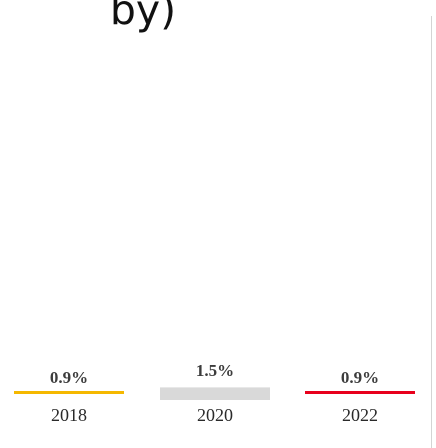 This screenshot has height=448, width=436. I want to click on value-label-2018: 0.9%, so click(69, 377).